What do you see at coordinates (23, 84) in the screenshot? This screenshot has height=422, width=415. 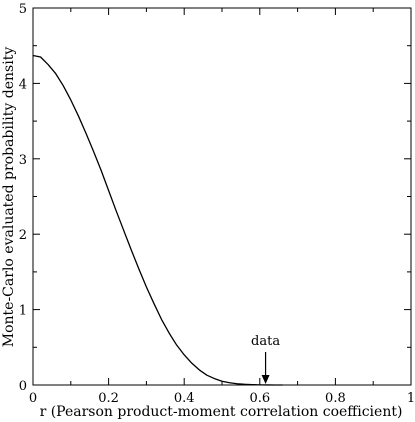 I see `y-tick-label: 4` at bounding box center [23, 84].